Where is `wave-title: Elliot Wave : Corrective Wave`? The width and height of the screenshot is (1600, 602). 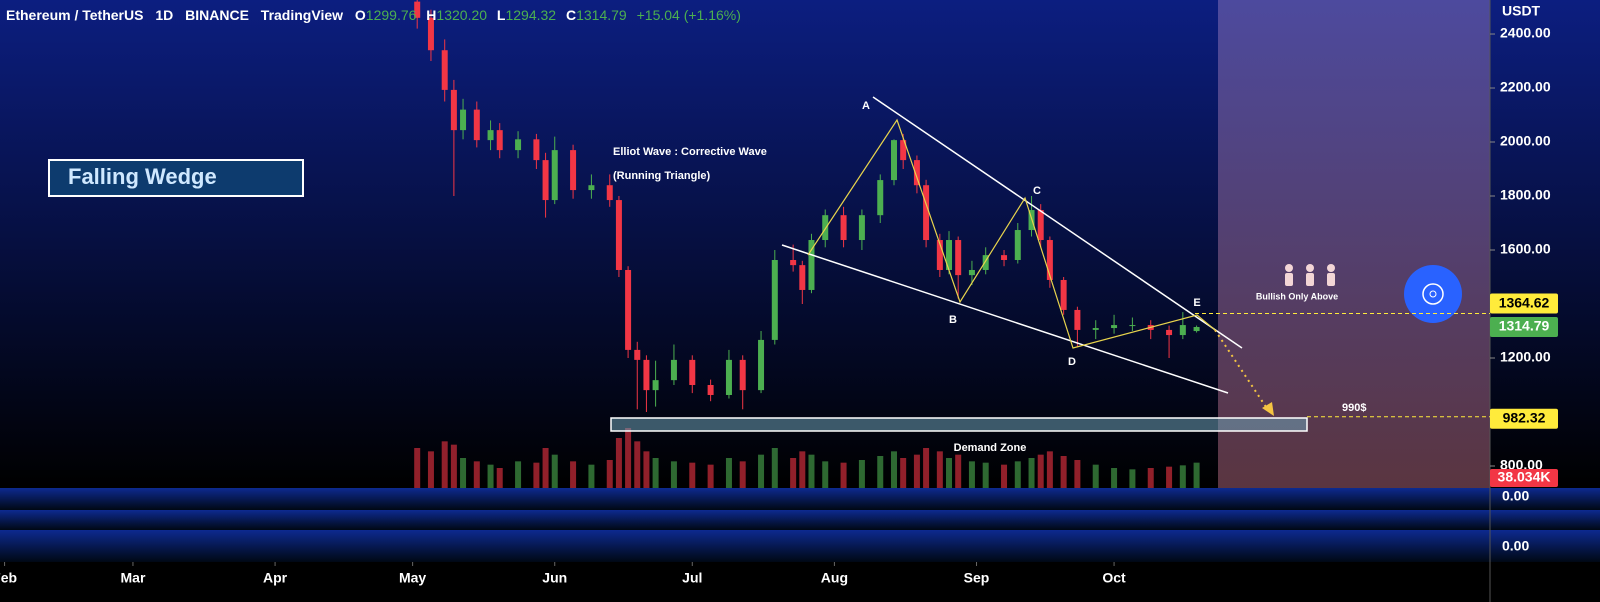
wave-title: Elliot Wave : Corrective Wave is located at coordinates (690, 152).